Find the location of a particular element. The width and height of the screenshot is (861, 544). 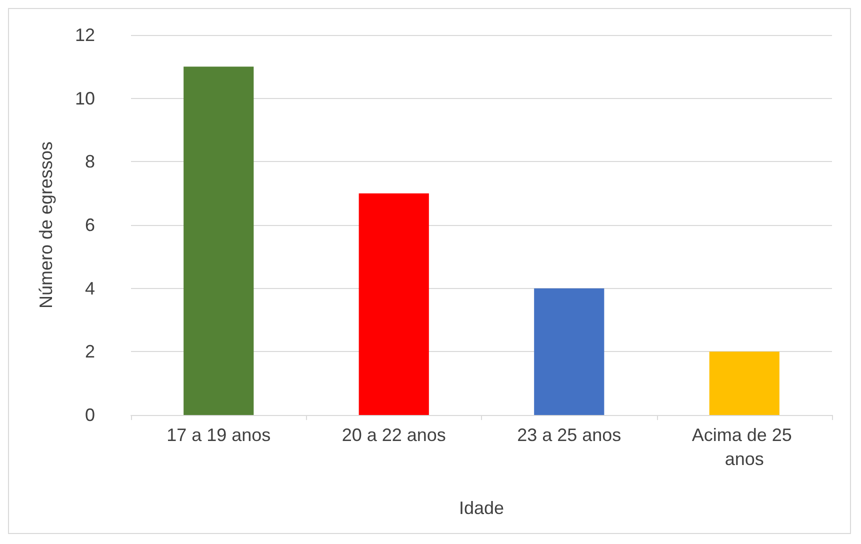

y-tick-label: 2 is located at coordinates (89, 352).